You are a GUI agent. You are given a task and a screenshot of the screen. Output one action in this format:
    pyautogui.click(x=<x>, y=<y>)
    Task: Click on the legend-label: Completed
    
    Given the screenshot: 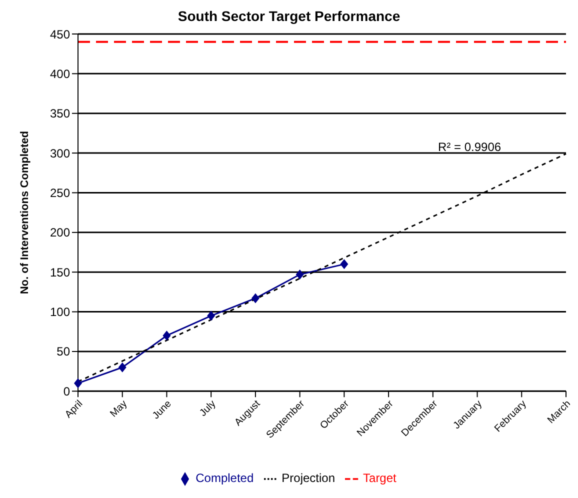 What is the action you would take?
    pyautogui.click(x=225, y=478)
    